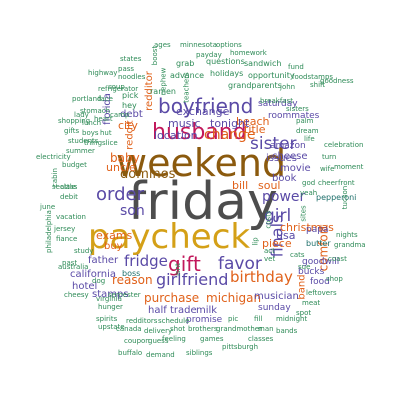  I want to click on word: title, so click(255, 129).